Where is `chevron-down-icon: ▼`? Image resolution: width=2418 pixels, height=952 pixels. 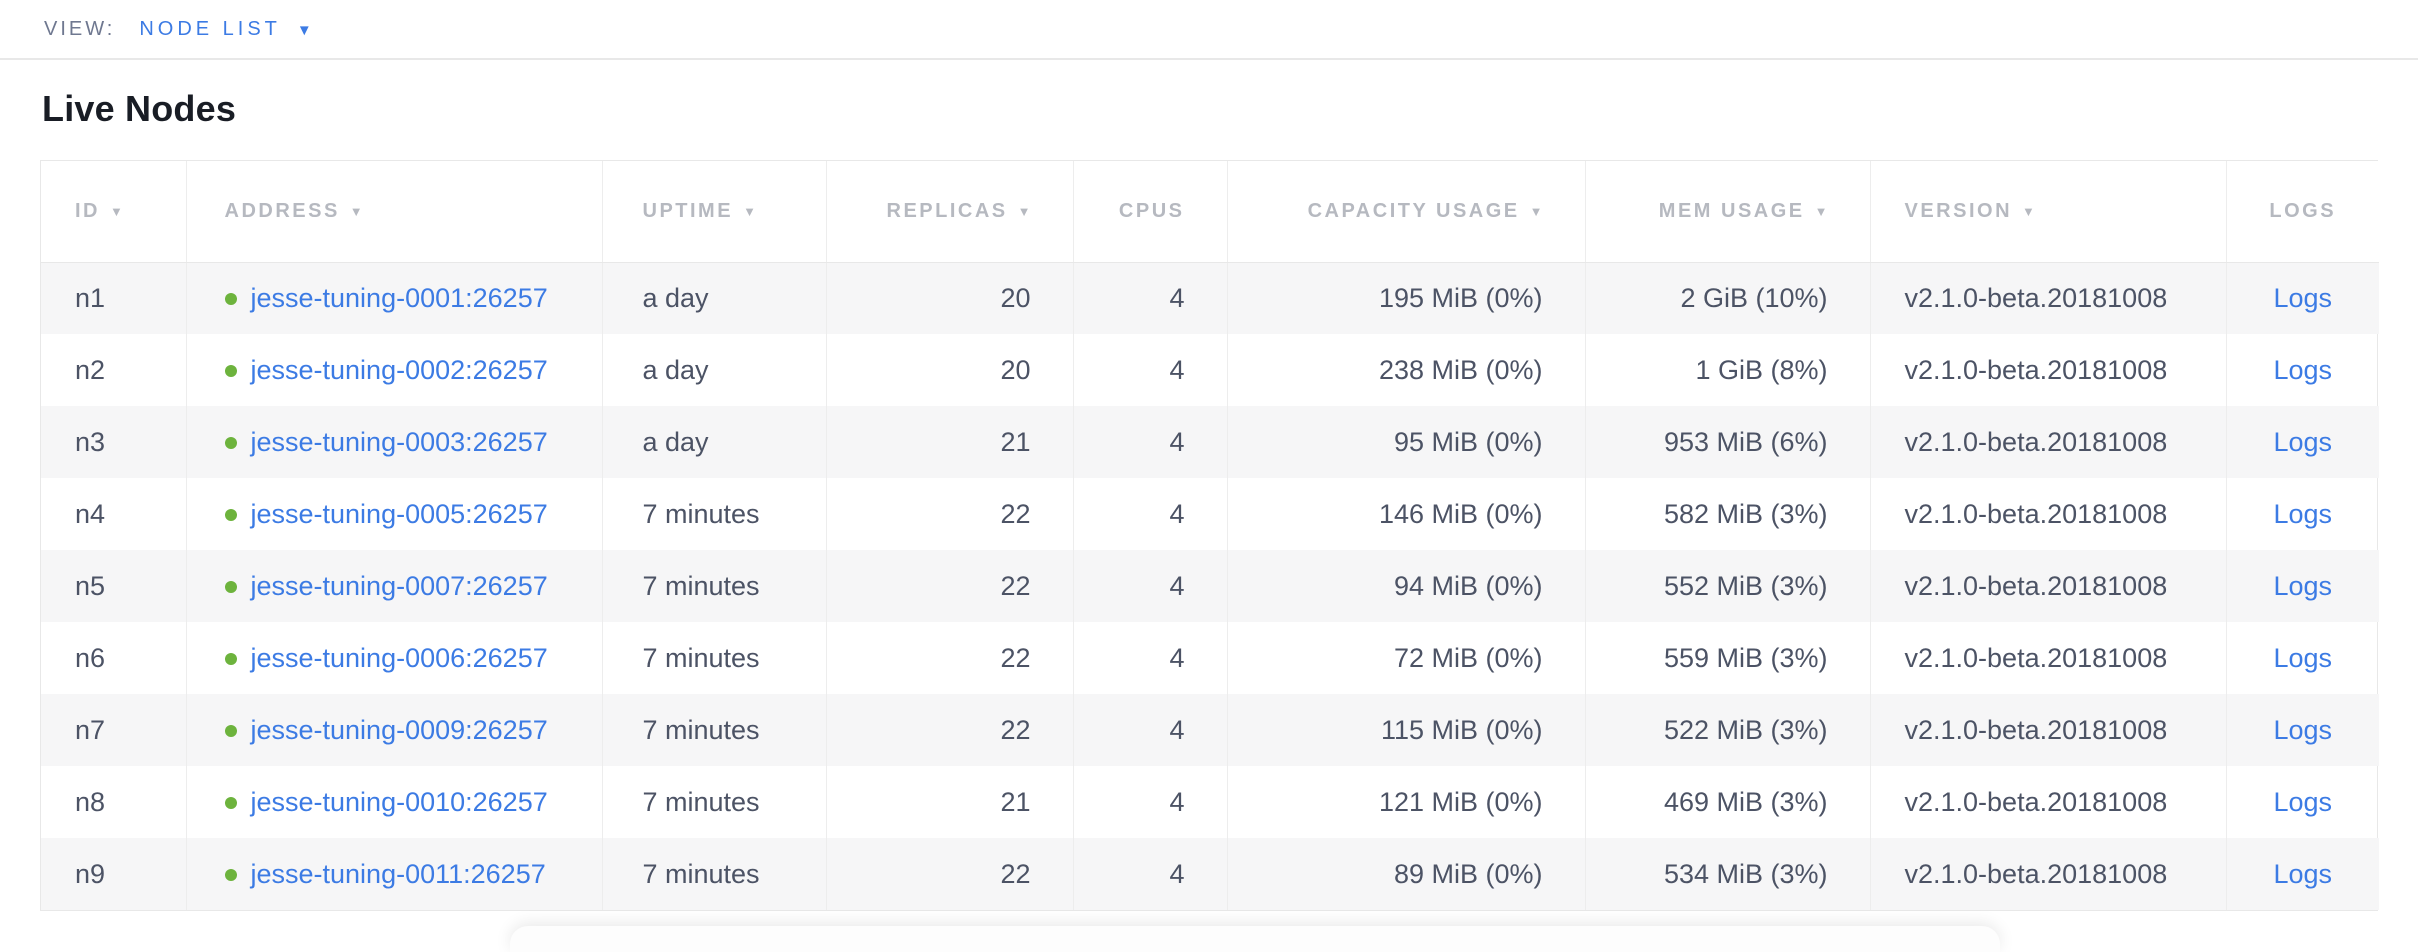
chevron-down-icon: ▼ is located at coordinates (304, 30).